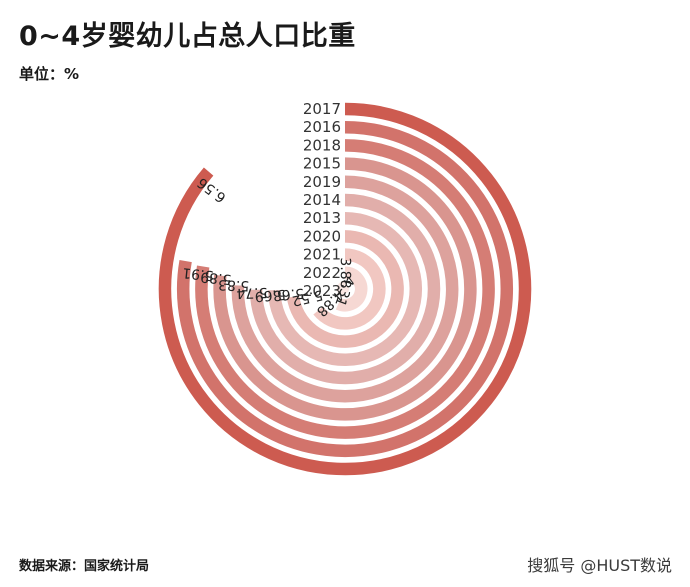 This screenshot has height=587, width=690. Describe the element at coordinates (322, 273) in the screenshot. I see `year-label-2022: 2022` at that location.